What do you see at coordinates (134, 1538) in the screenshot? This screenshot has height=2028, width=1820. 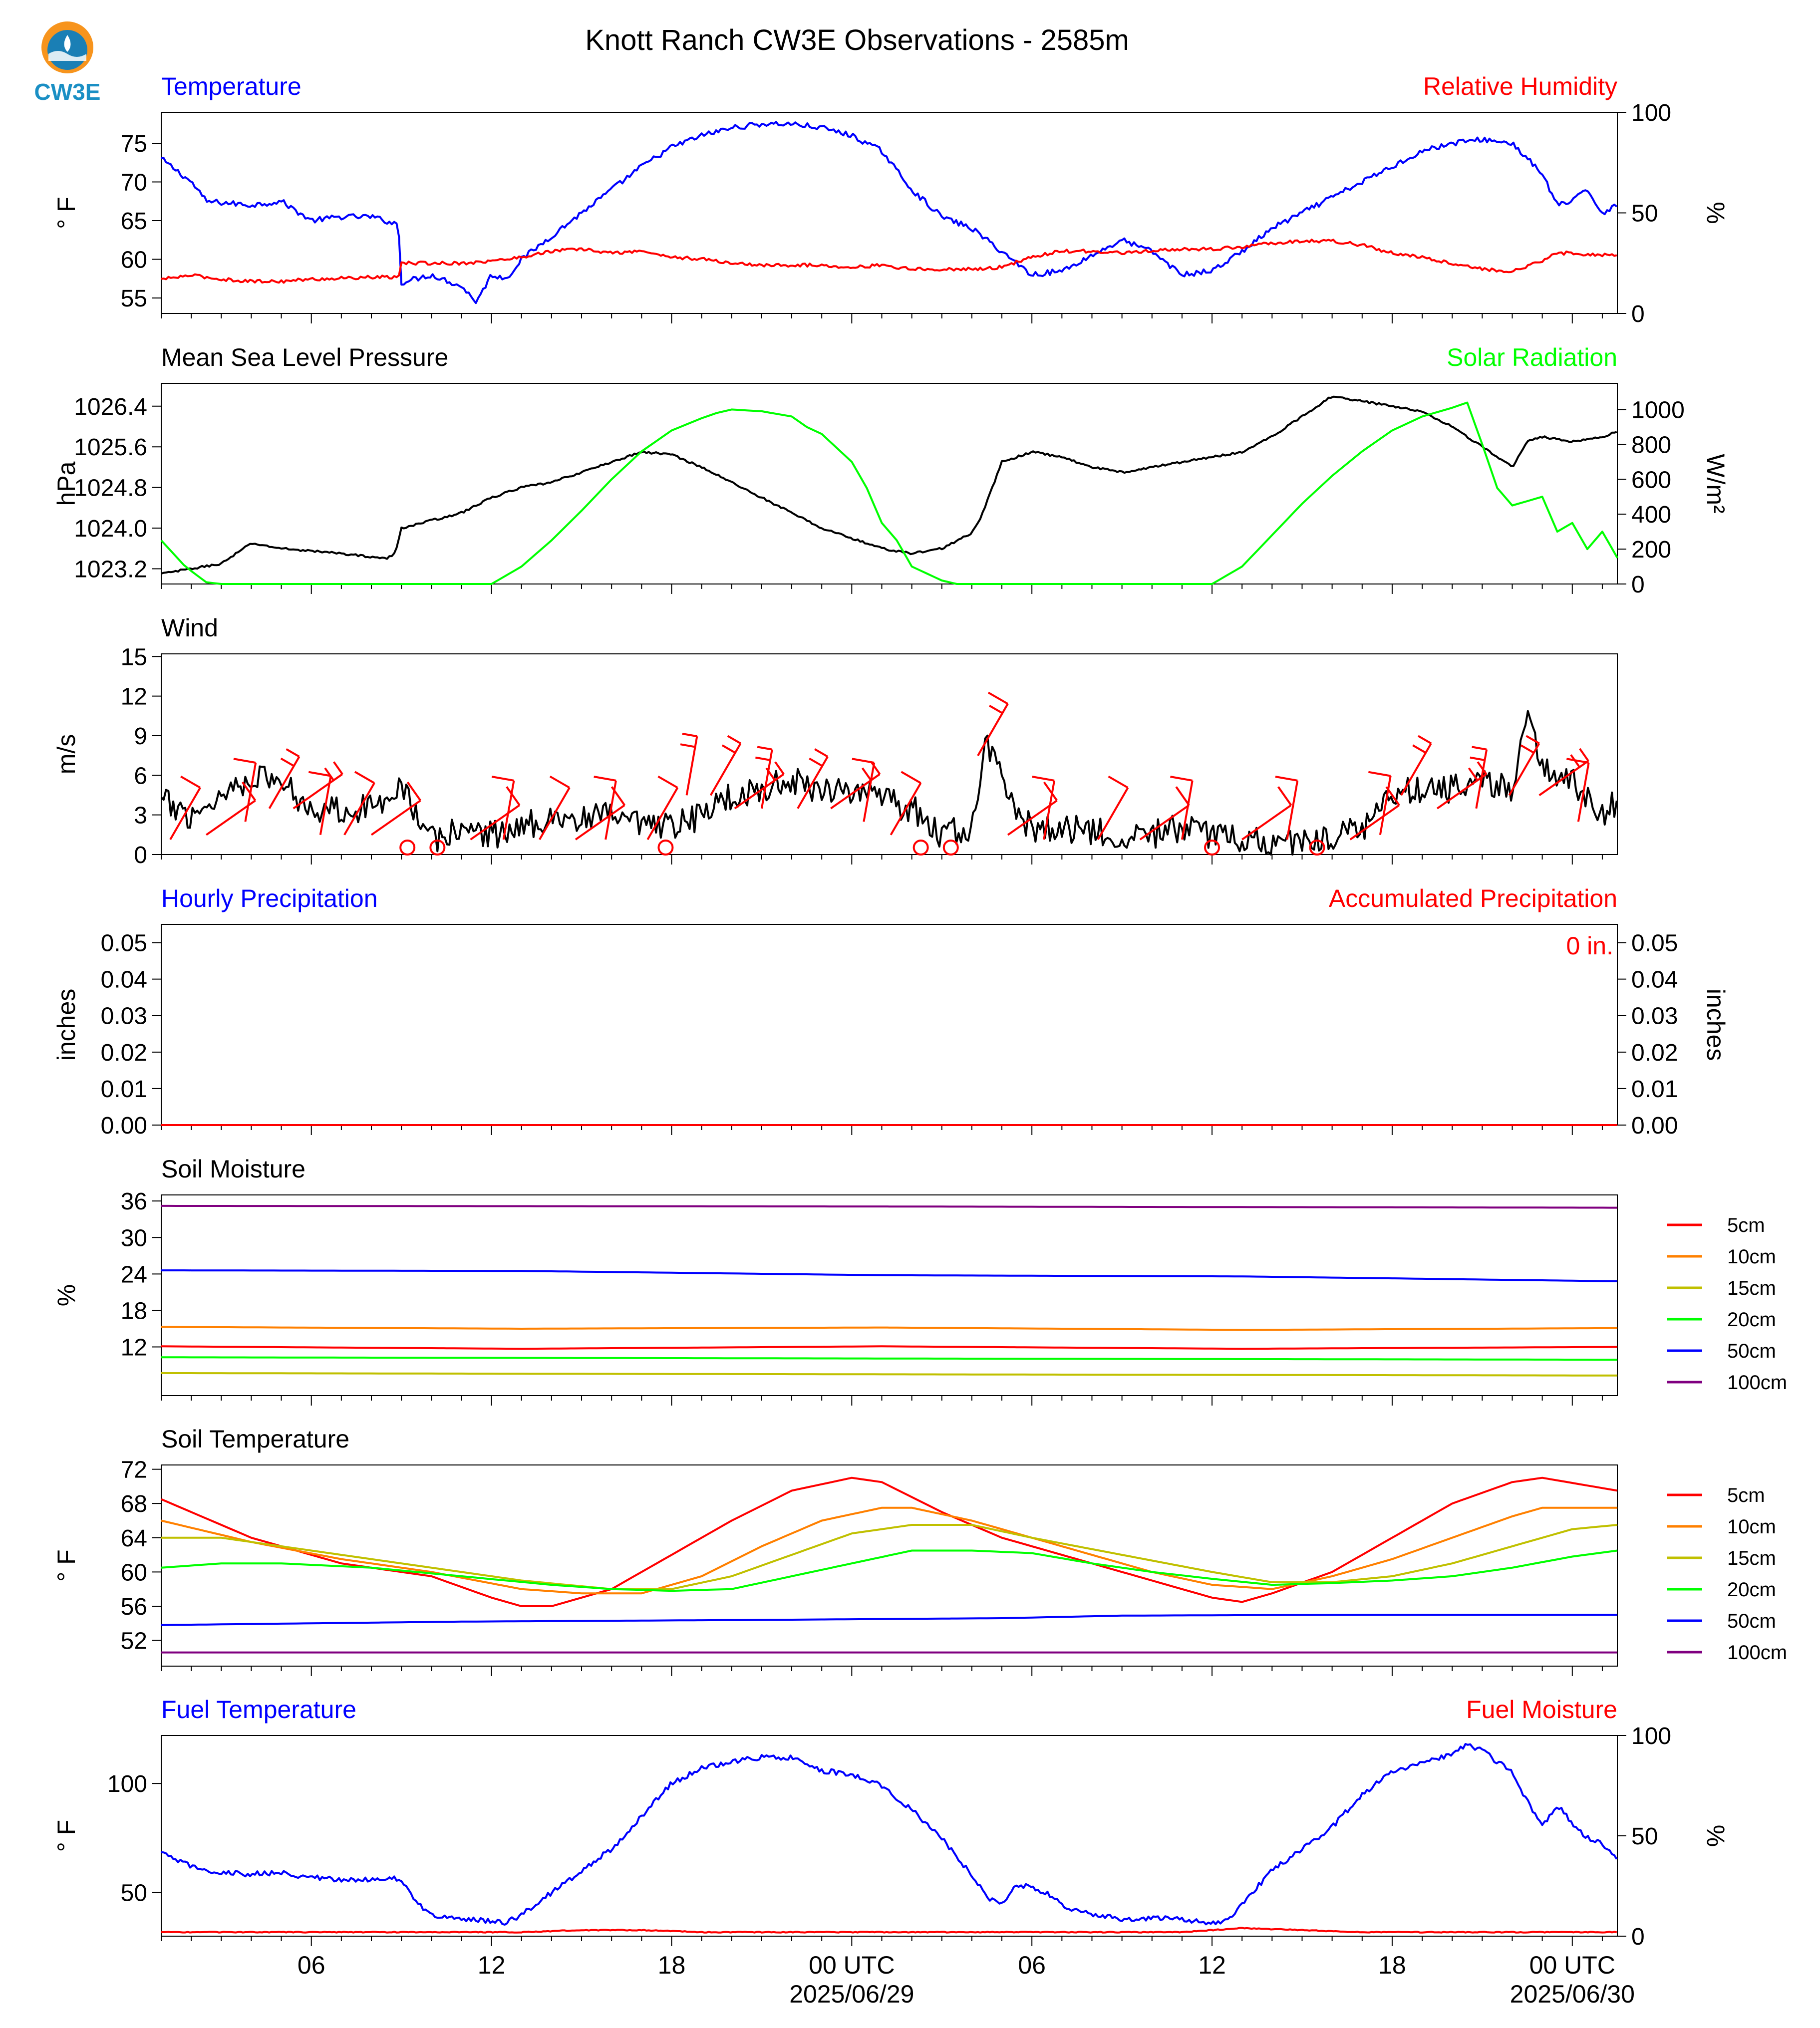 I see `y-tick-label-left: 64` at bounding box center [134, 1538].